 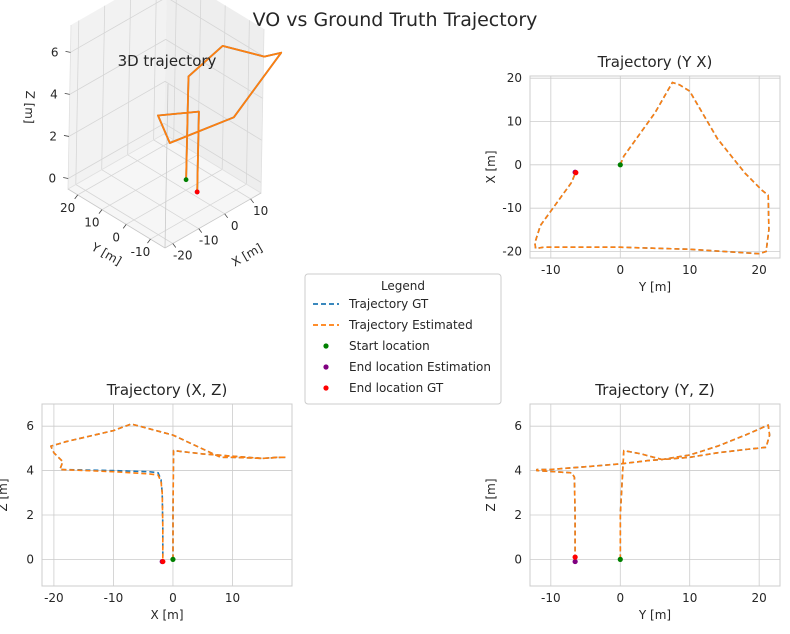 I want to click on plot-trajectory-yz: -10 0 10 20 0 2 4 6 Trajectory (Y, Z) Y [m] Z [m], so click(x=632, y=501).